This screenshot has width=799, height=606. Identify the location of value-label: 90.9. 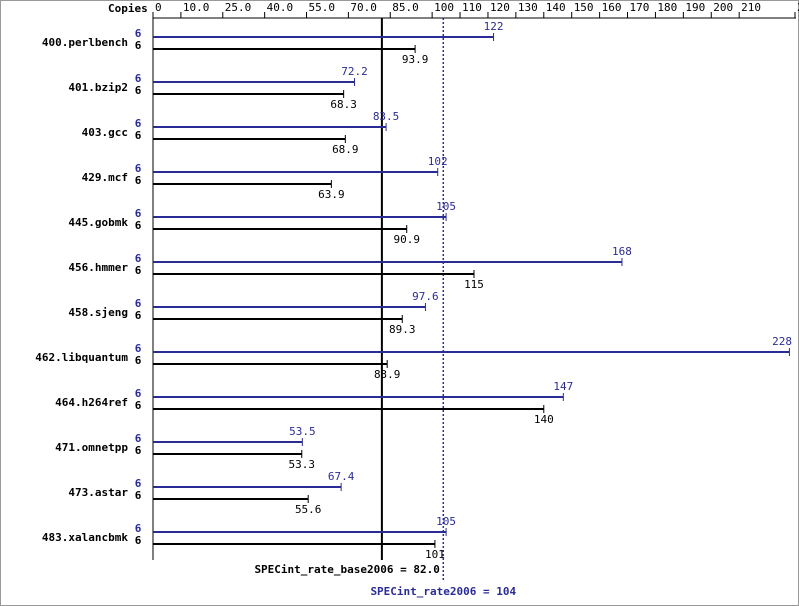
(406, 239).